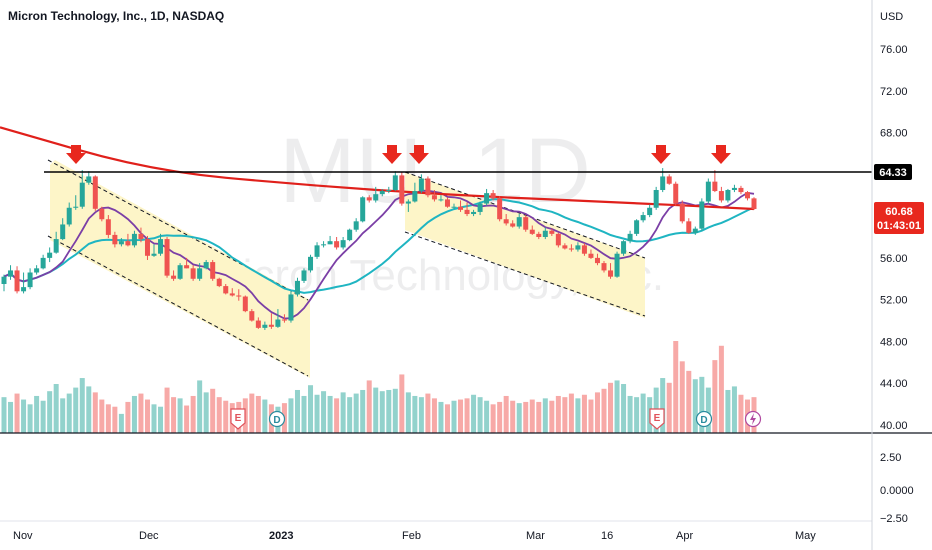 Image resolution: width=932 pixels, height=550 pixels. I want to click on price-tick: 52.00, so click(894, 301).